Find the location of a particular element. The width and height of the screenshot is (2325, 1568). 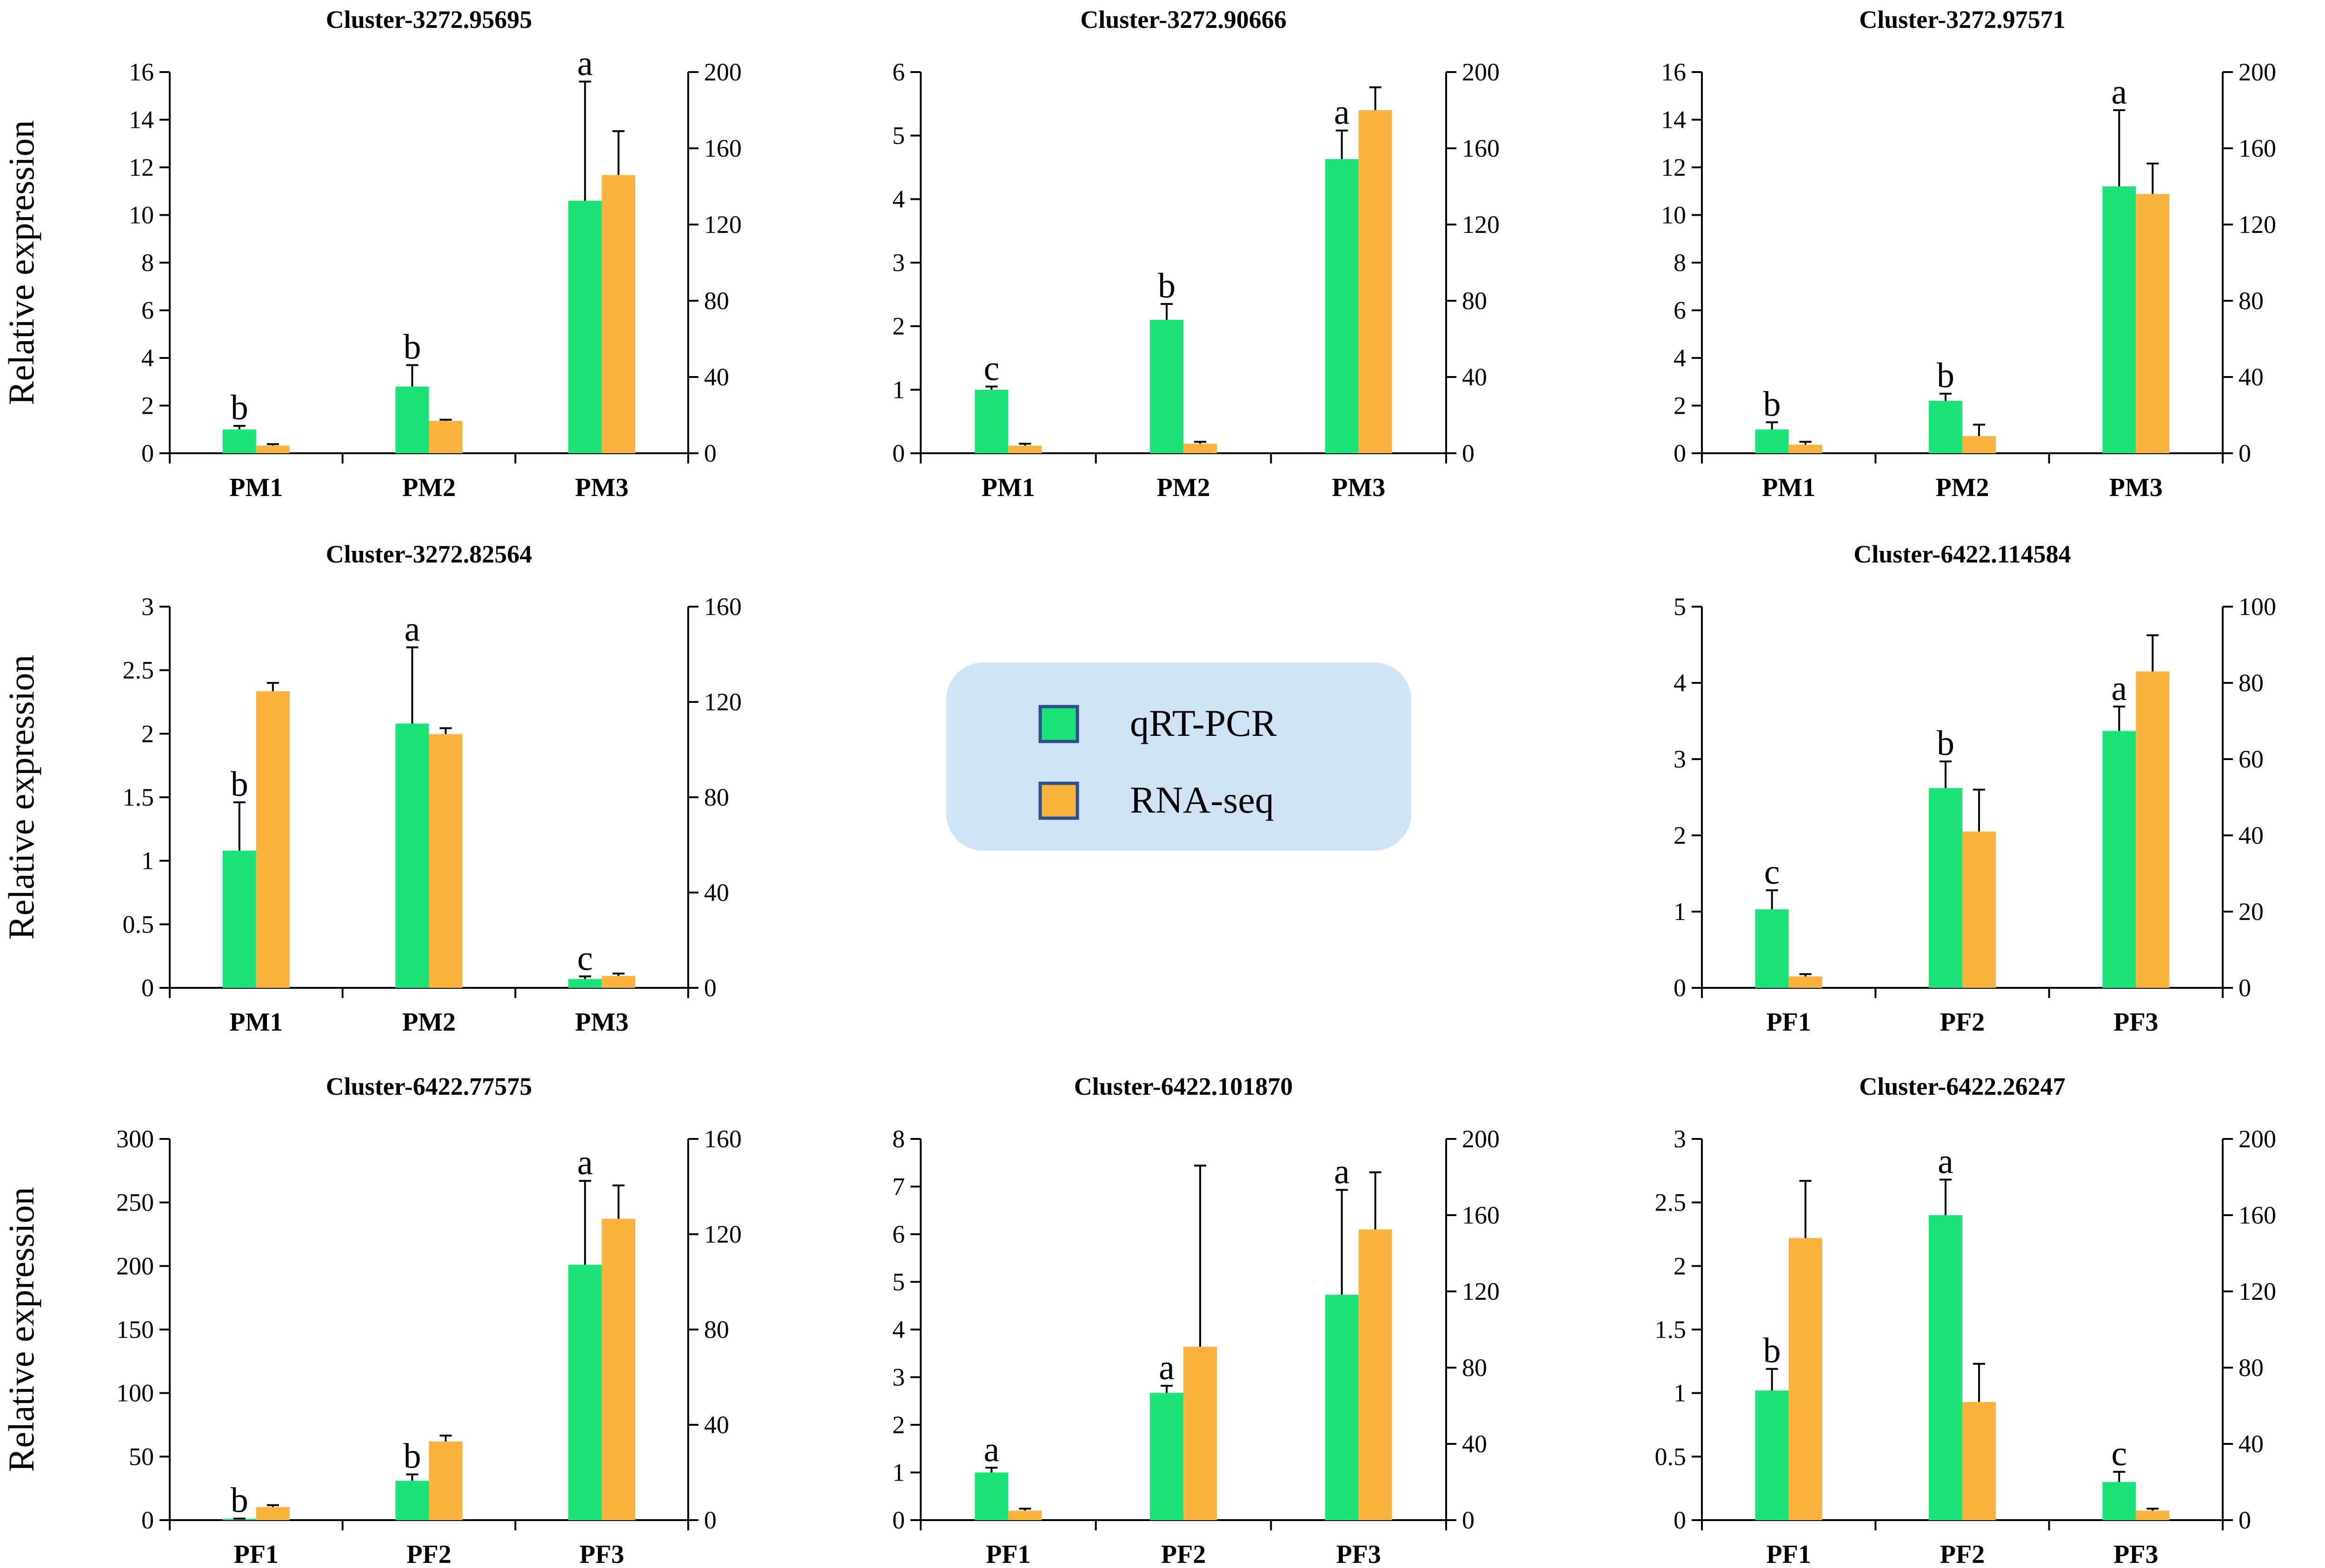

y-tick-label-left: 300 is located at coordinates (135, 1139).